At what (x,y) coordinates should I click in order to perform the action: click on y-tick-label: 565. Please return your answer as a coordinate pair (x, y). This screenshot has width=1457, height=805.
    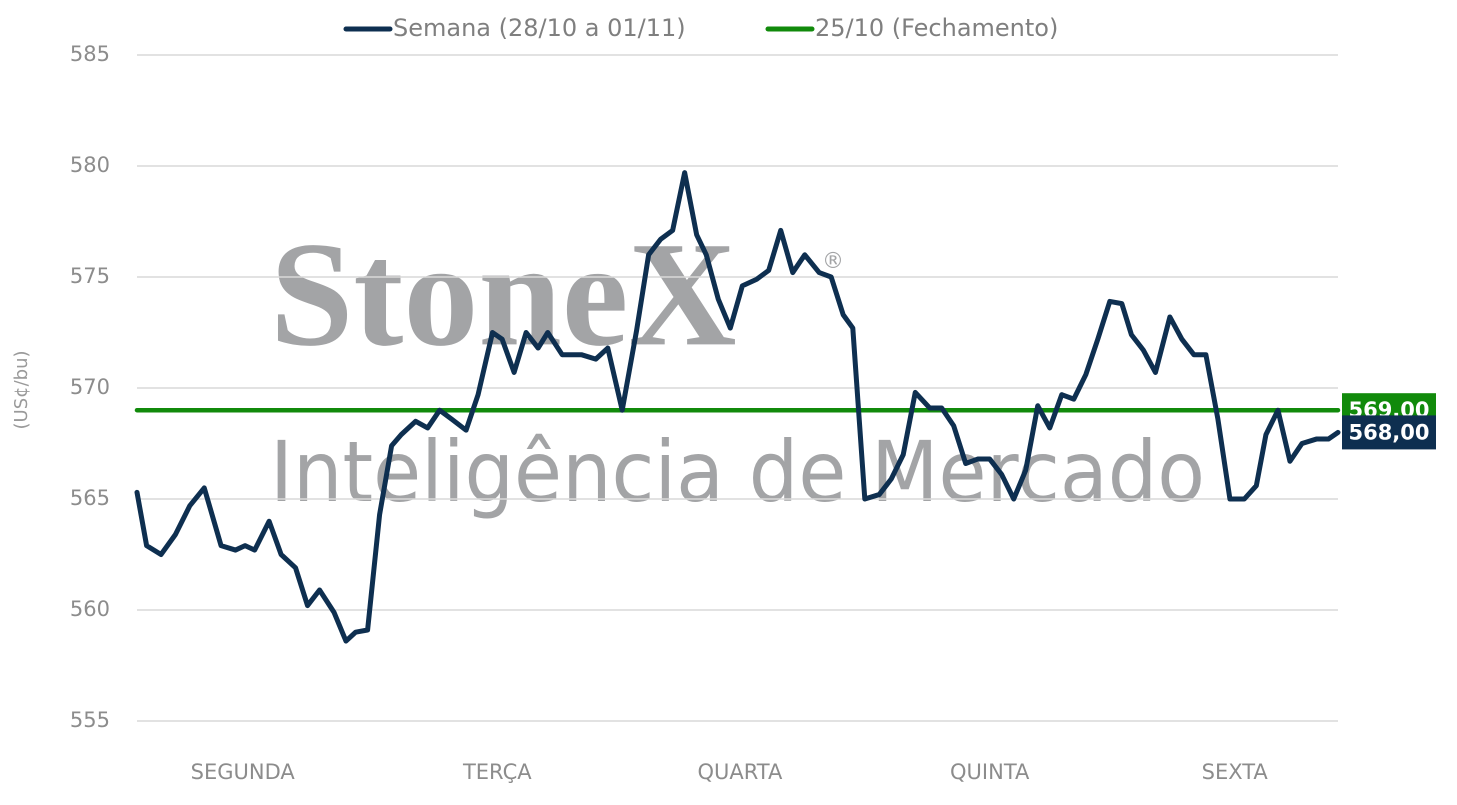
    Looking at the image, I should click on (90, 498).